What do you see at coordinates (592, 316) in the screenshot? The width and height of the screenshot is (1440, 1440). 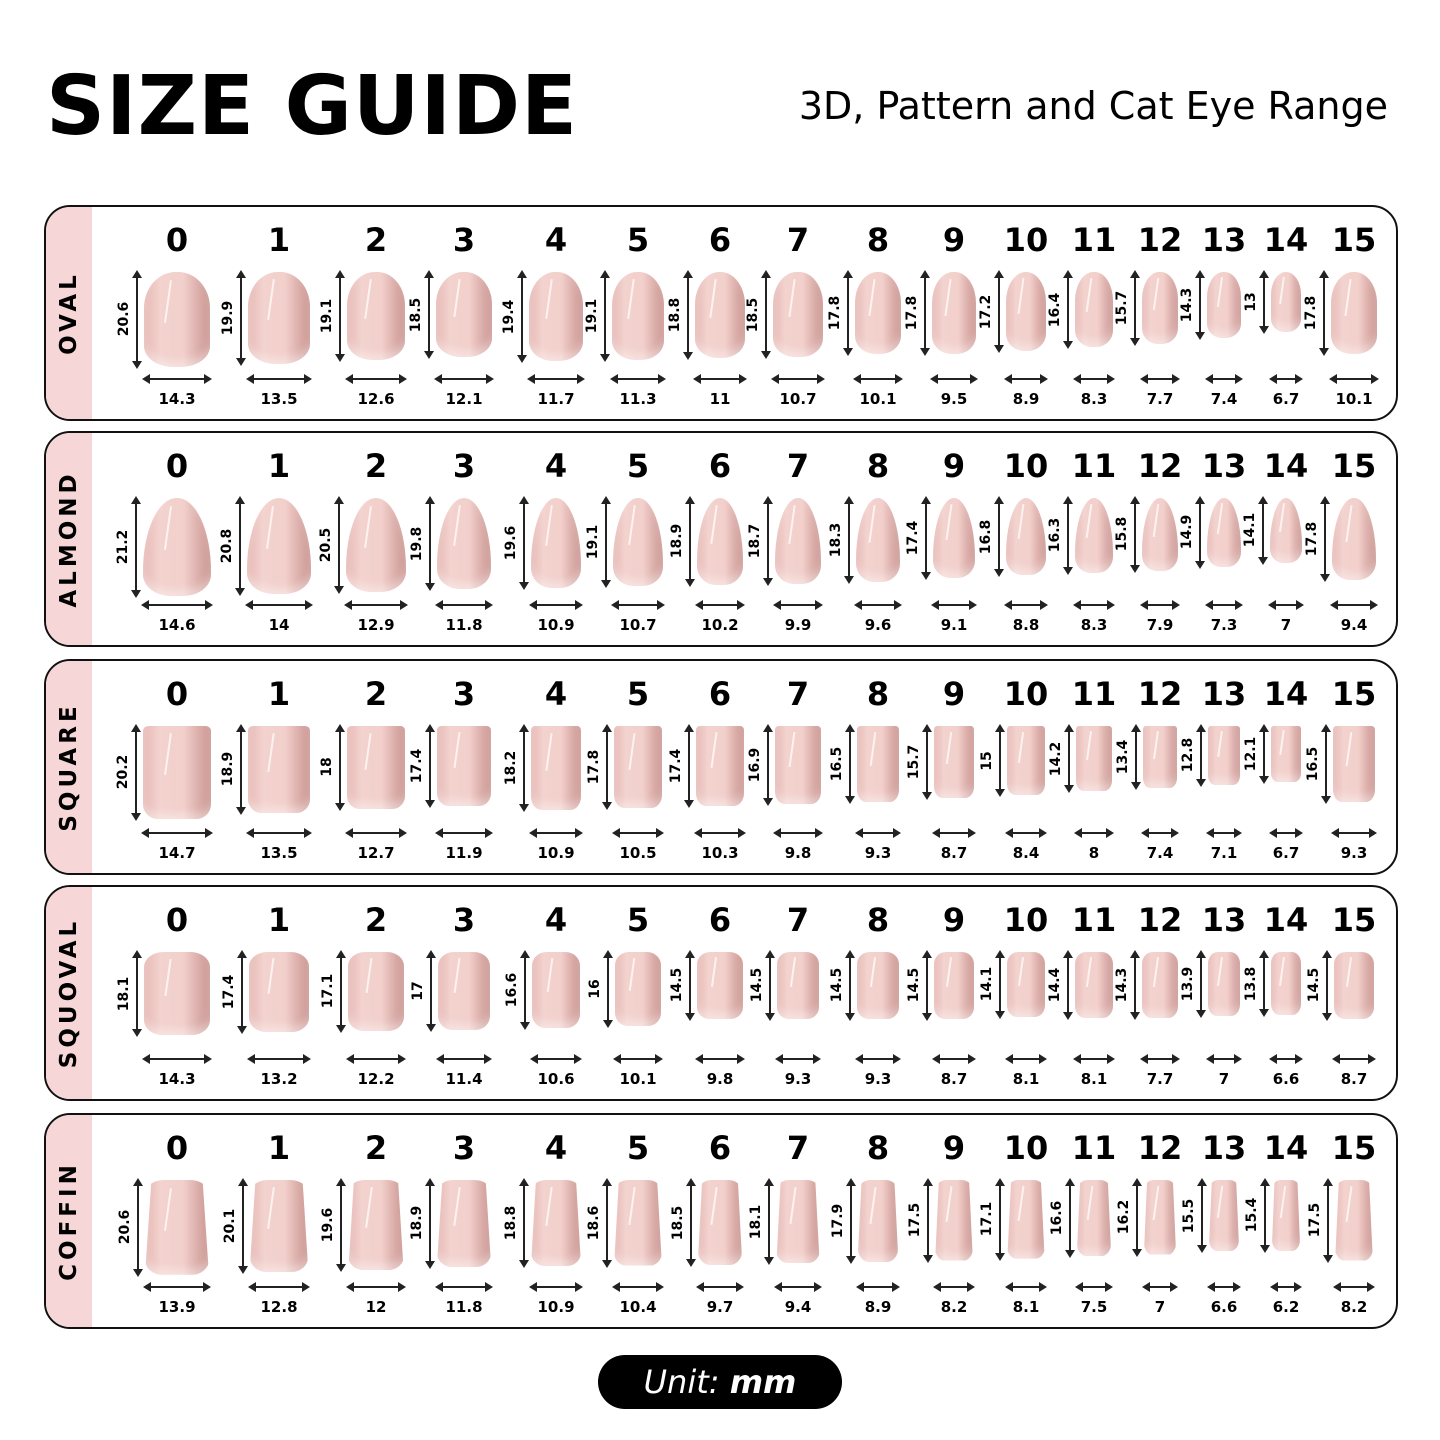 I see `length-value: 19.1` at bounding box center [592, 316].